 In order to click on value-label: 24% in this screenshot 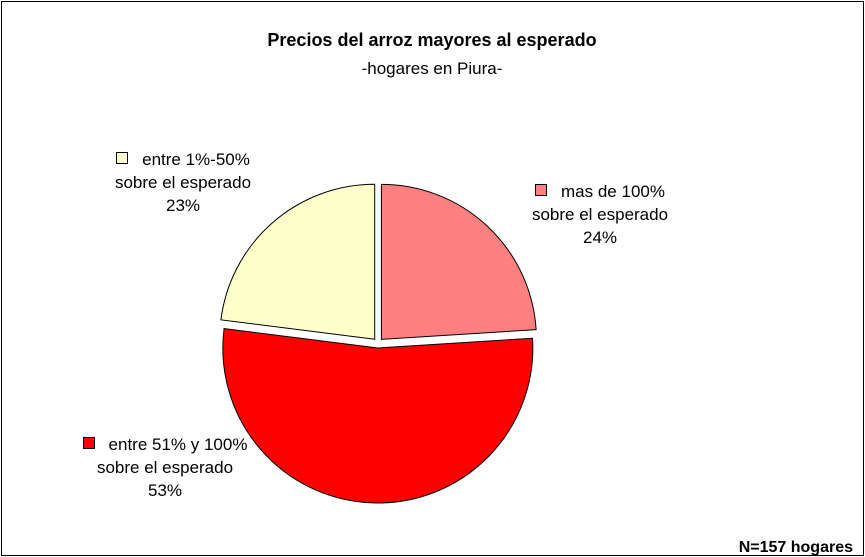, I will do `click(600, 237)`.